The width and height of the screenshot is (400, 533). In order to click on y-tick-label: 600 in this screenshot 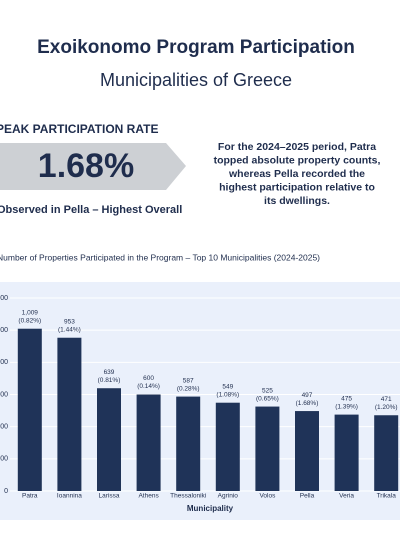, I will do `click(4, 394)`.